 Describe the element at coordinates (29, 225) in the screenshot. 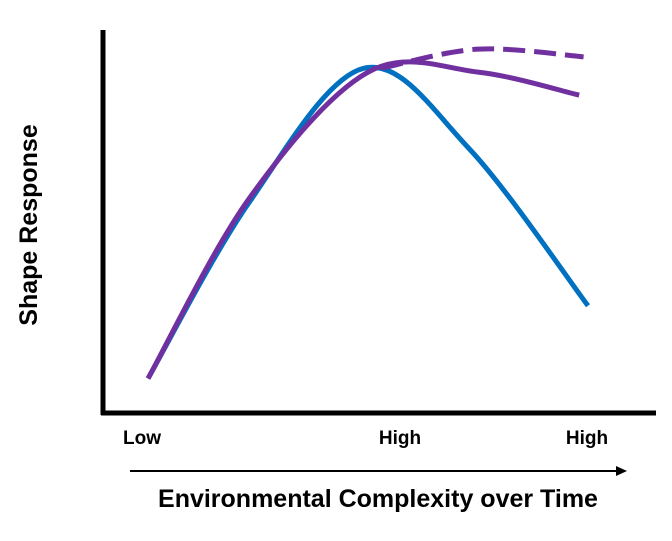

I see `y-axis-label: Shape Response` at that location.